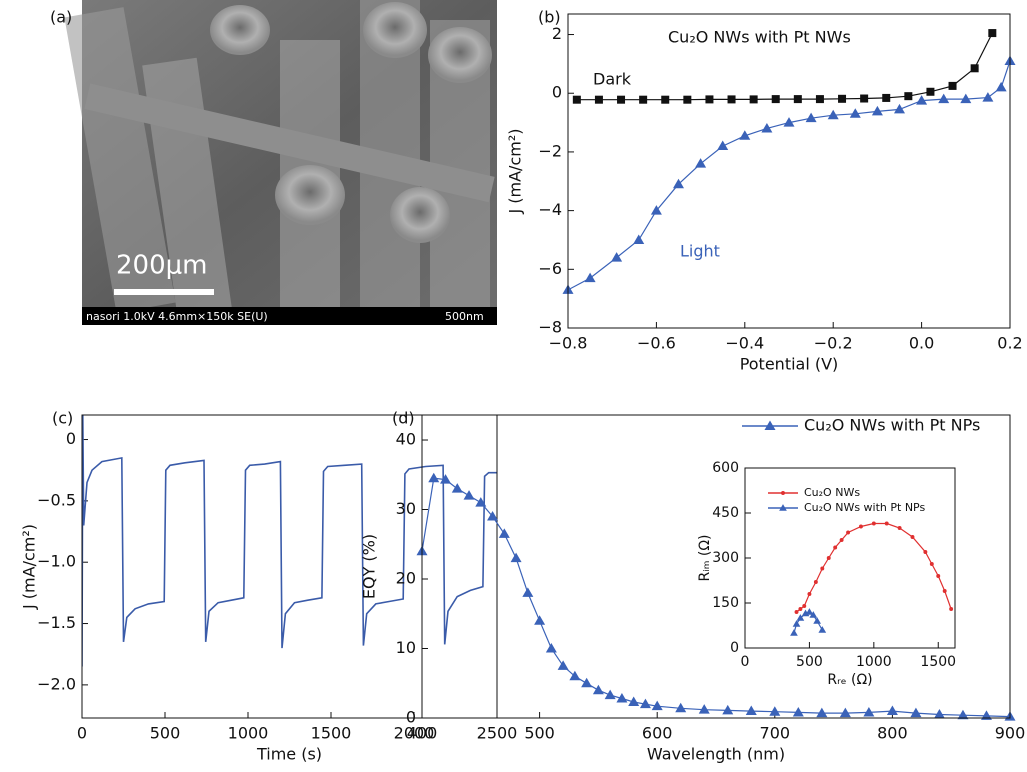  What do you see at coordinates (849, 680) in the screenshot?
I see `x-axis-label: Rᵣₑ (Ω)` at bounding box center [849, 680].